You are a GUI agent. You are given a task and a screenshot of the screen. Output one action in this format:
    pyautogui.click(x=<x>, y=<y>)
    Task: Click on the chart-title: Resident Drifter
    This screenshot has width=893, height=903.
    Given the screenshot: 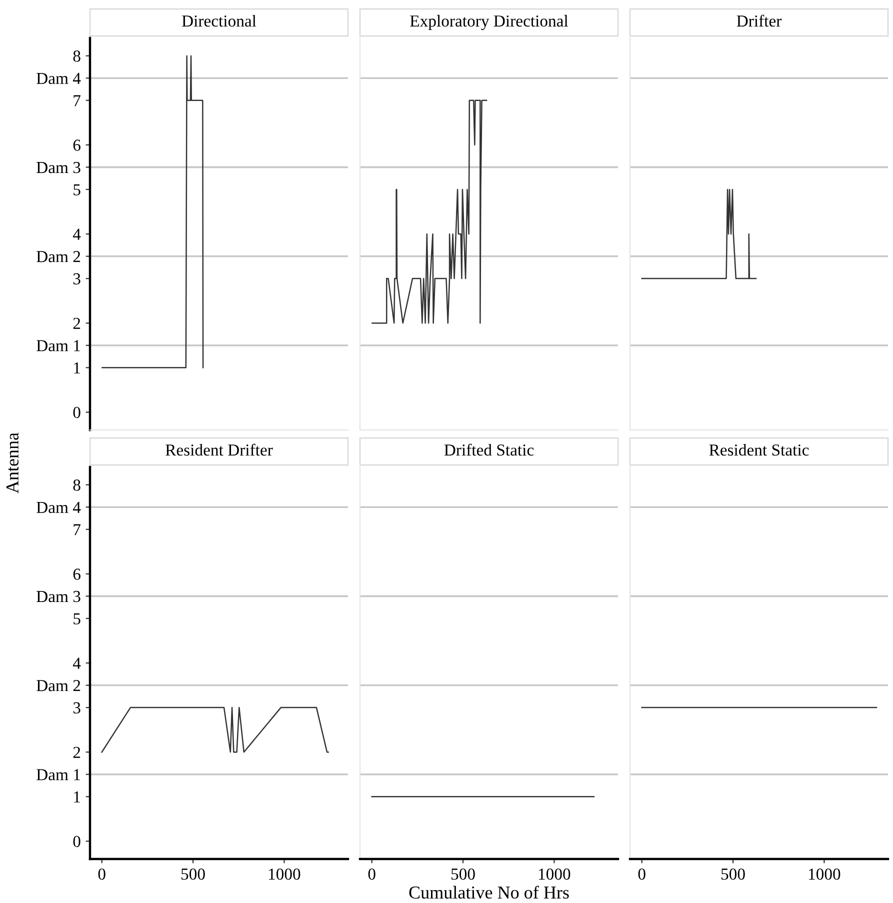 What is the action you would take?
    pyautogui.click(x=219, y=450)
    